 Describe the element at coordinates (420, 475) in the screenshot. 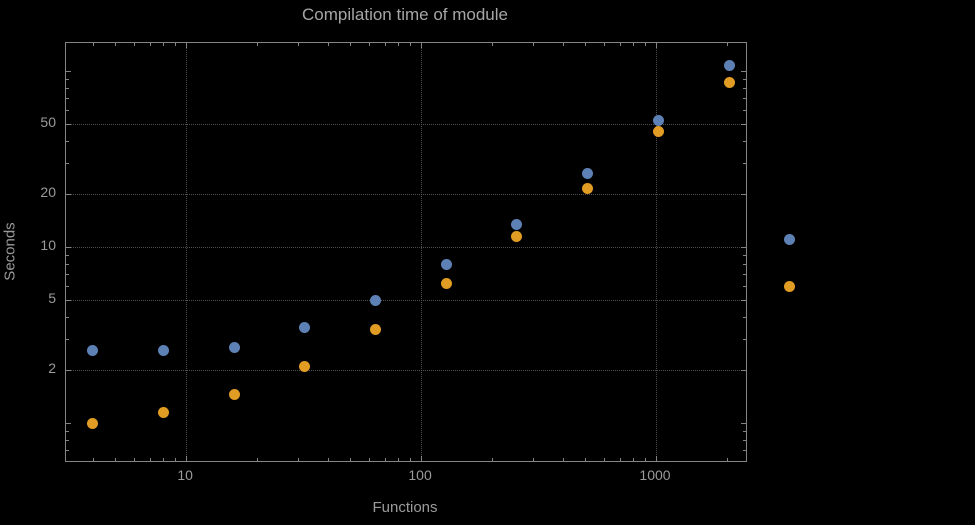

I see `x-tick-label-100: 100` at that location.